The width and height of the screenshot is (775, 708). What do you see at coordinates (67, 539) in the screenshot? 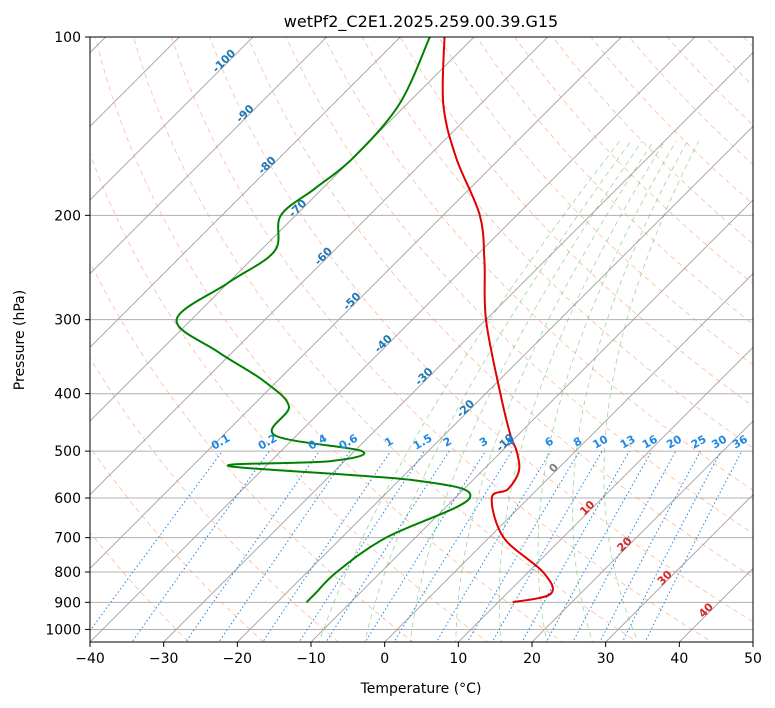
I see `y-tick-label: 700` at bounding box center [67, 539].